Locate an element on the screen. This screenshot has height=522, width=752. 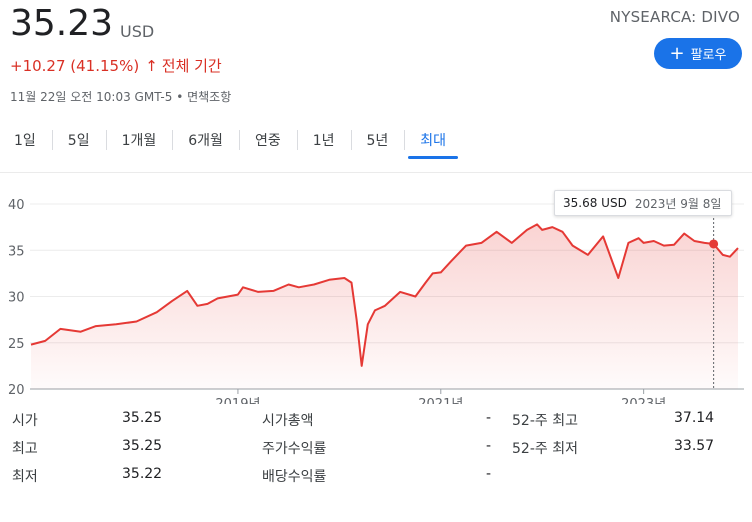
current-price: 35.23 is located at coordinates (62, 23).